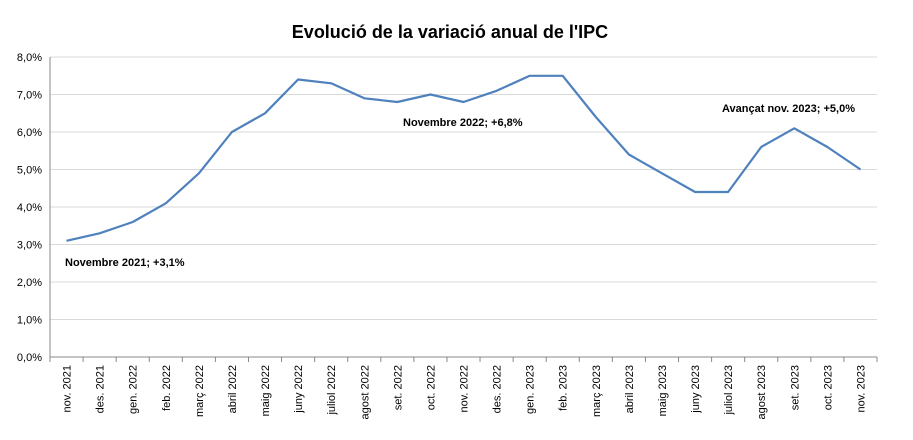  Describe the element at coordinates (398, 387) in the screenshot. I see `x-tick-label: set. 2022` at that location.